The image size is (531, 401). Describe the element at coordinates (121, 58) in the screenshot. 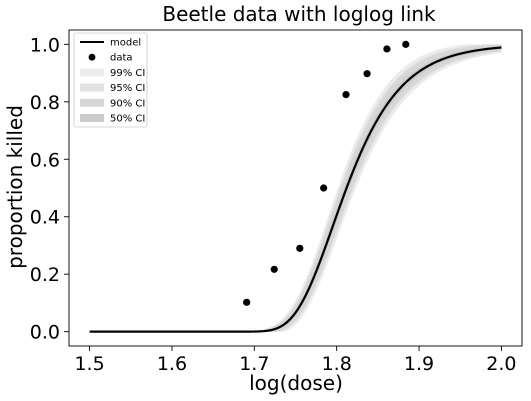

I see `legend-label: data` at that location.